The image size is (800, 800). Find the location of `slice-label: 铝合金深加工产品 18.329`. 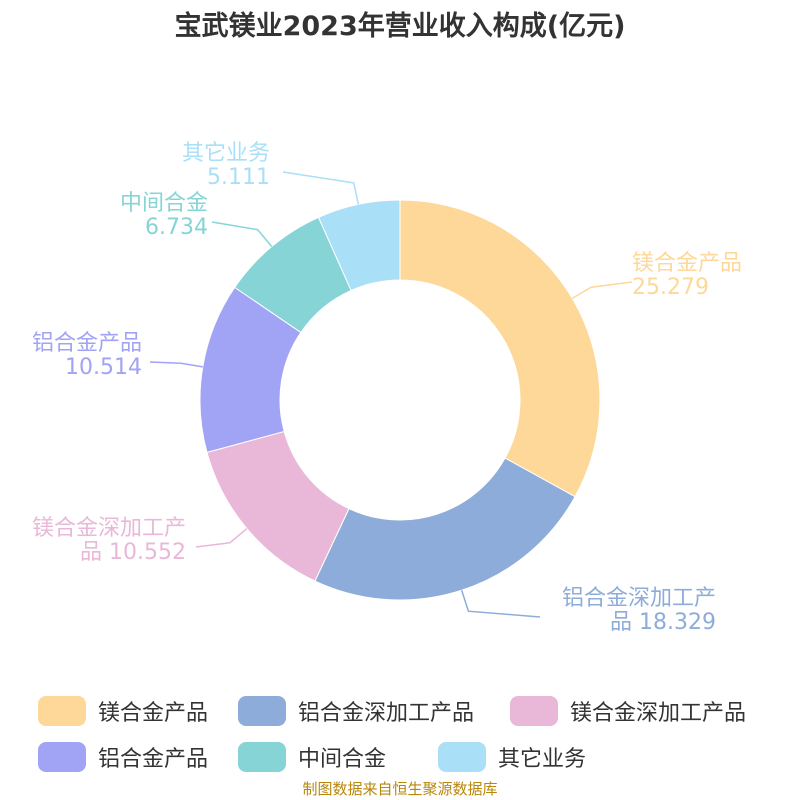

slice-label: 铝合金深加工产品 18.329 is located at coordinates (639, 610).